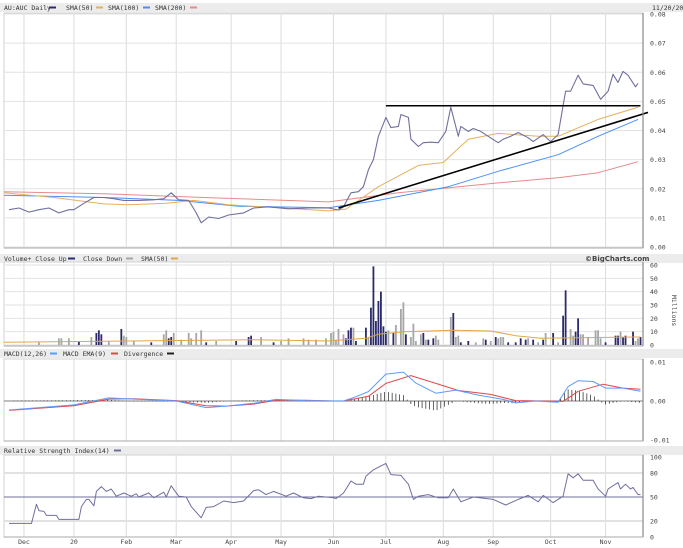  What do you see at coordinates (660, 441) in the screenshot?
I see `macd-ytick-label: -0.01` at bounding box center [660, 441].